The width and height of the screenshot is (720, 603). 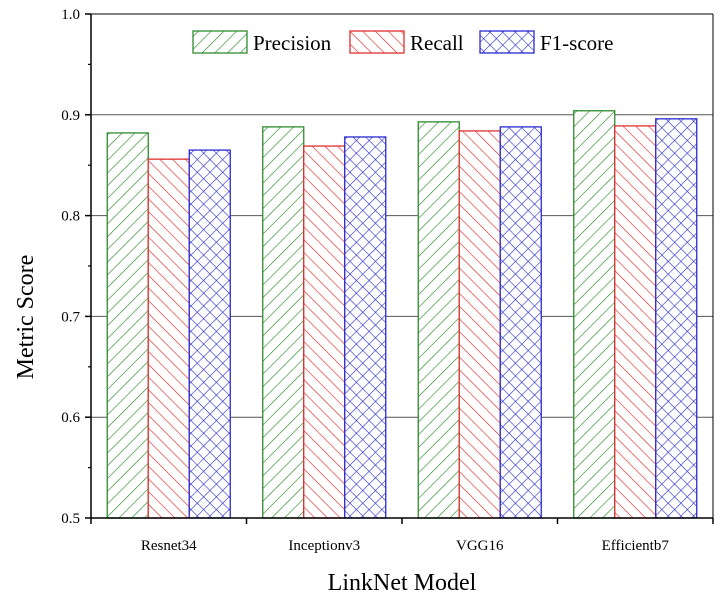 I want to click on x-tick-label: VGG16, so click(x=480, y=546).